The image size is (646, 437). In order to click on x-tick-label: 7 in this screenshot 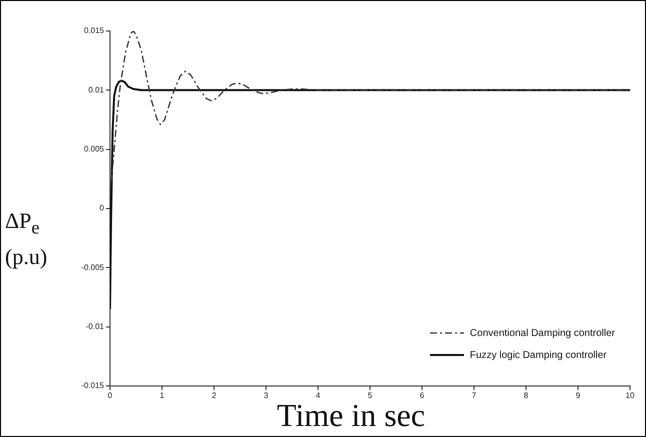, I will do `click(474, 395)`.